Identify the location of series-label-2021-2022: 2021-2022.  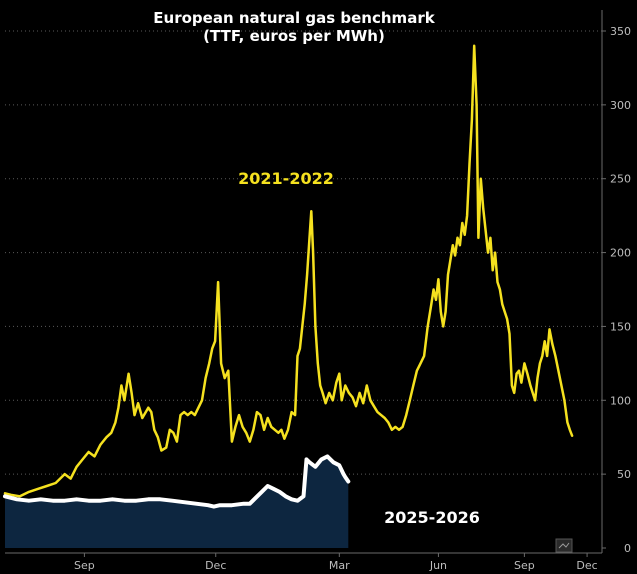
(286, 178).